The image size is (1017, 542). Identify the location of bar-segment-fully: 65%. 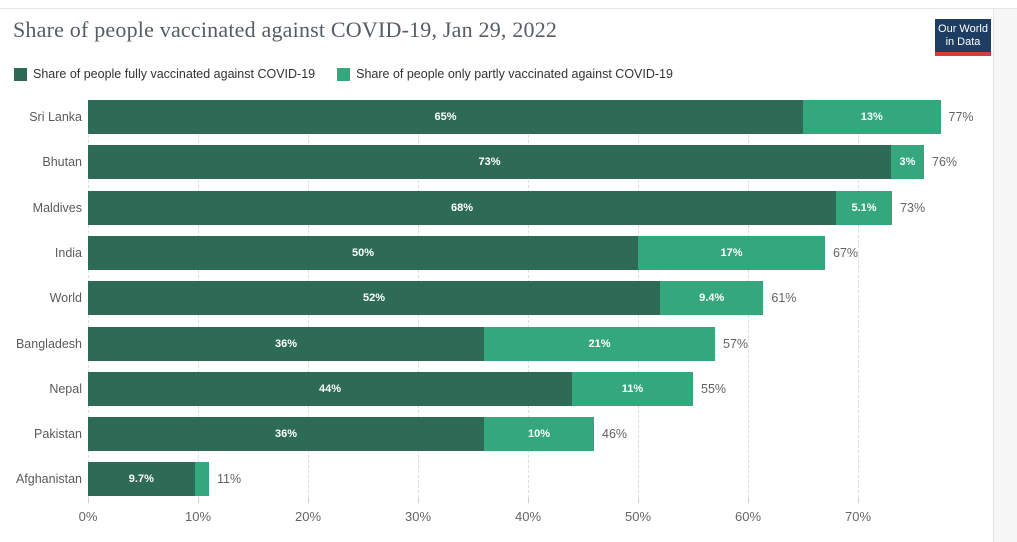
(445, 117).